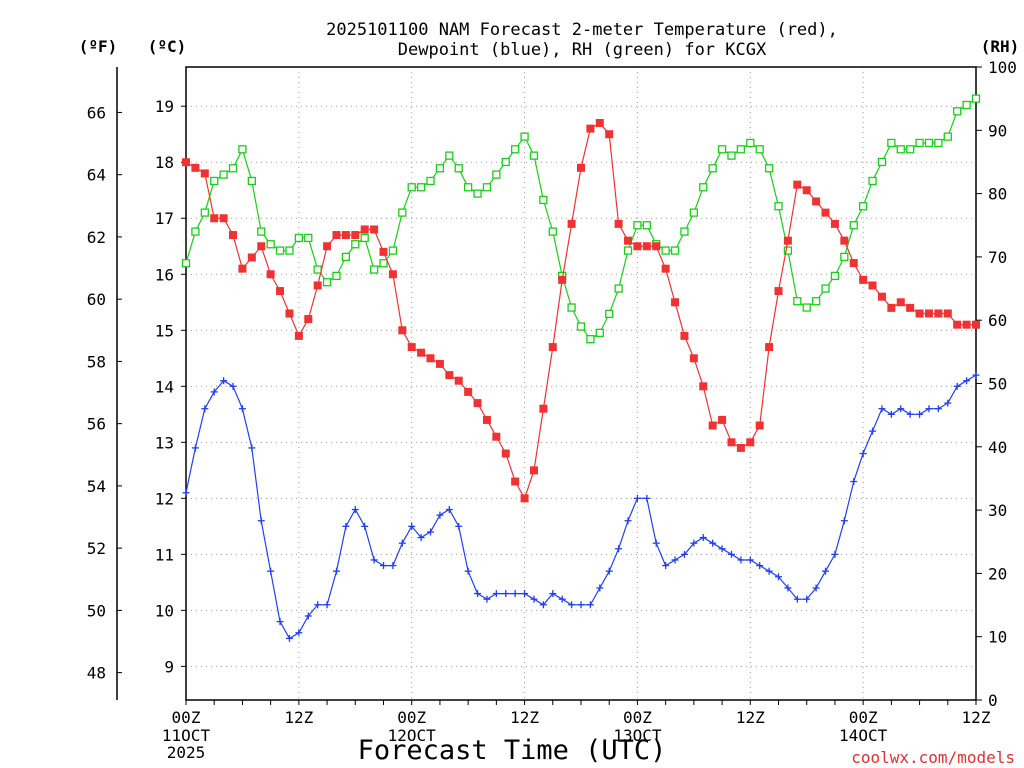  I want to click on rh-tick-label: 60, so click(997, 320).